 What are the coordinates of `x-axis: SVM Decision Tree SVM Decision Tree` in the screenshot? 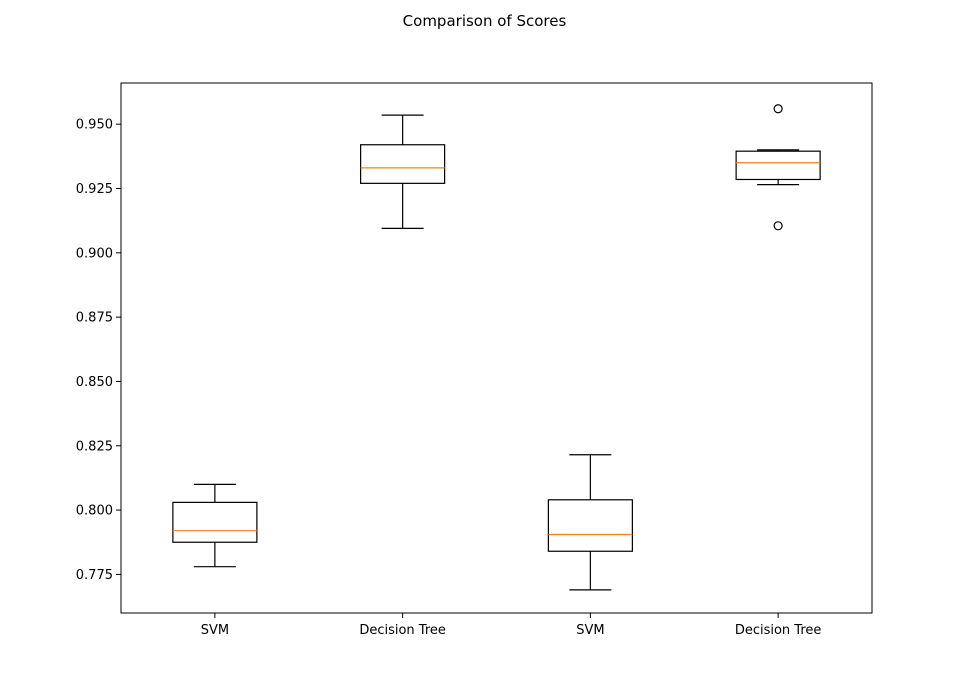 It's located at (511, 625).